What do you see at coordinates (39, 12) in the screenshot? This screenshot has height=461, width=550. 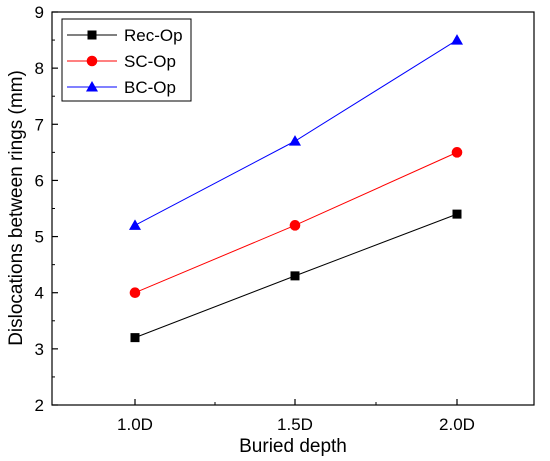 I see `y-tick-label: 9` at bounding box center [39, 12].